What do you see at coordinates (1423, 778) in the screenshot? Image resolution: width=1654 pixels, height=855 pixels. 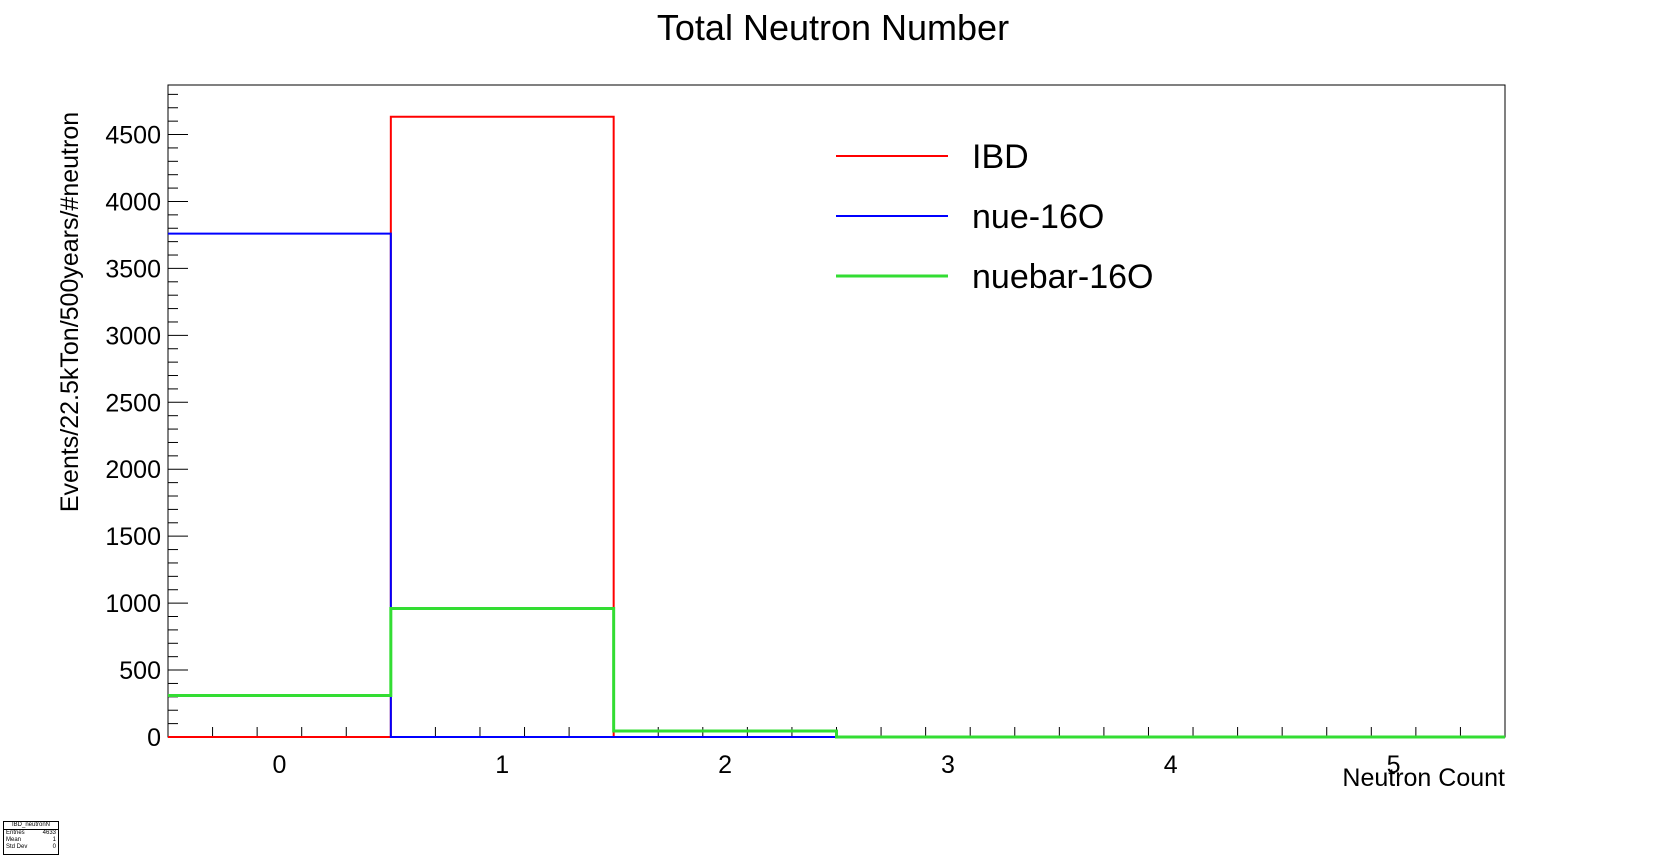 I see `x-axis-label: Neutron Count` at bounding box center [1423, 778].